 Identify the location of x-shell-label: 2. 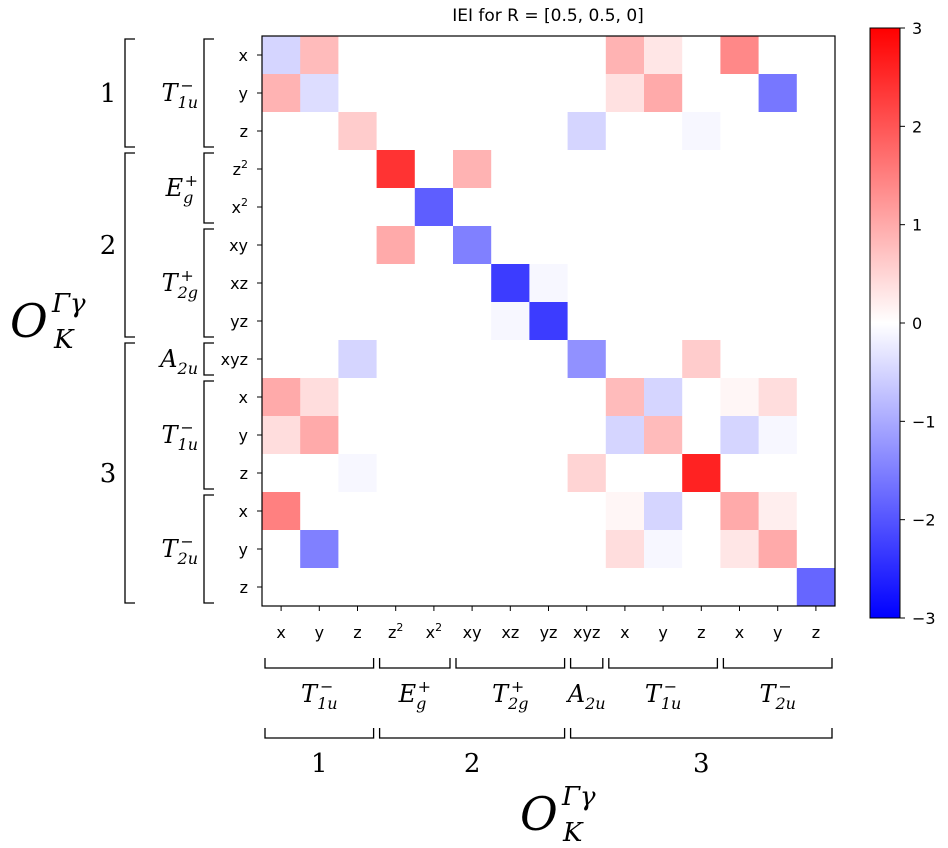
(472, 764).